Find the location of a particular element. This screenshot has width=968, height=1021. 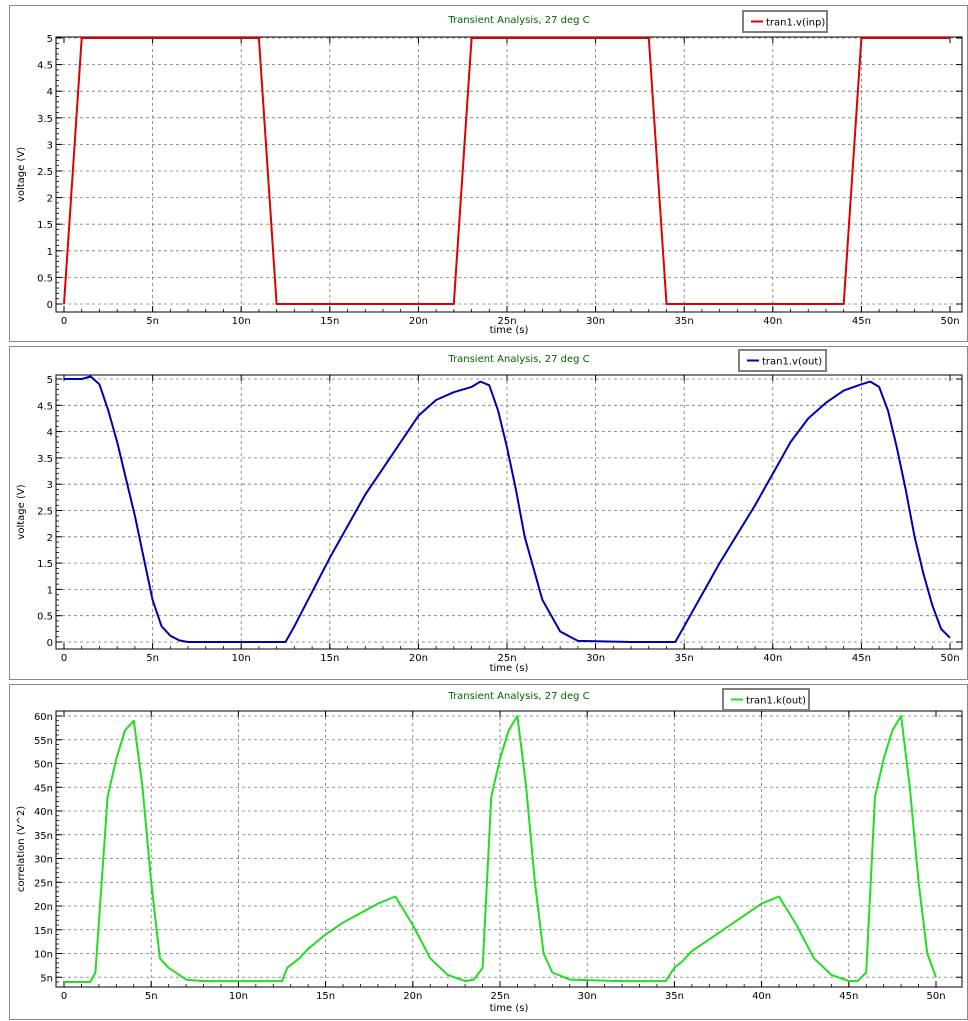

y-tick-label: 45n is located at coordinates (43, 788).